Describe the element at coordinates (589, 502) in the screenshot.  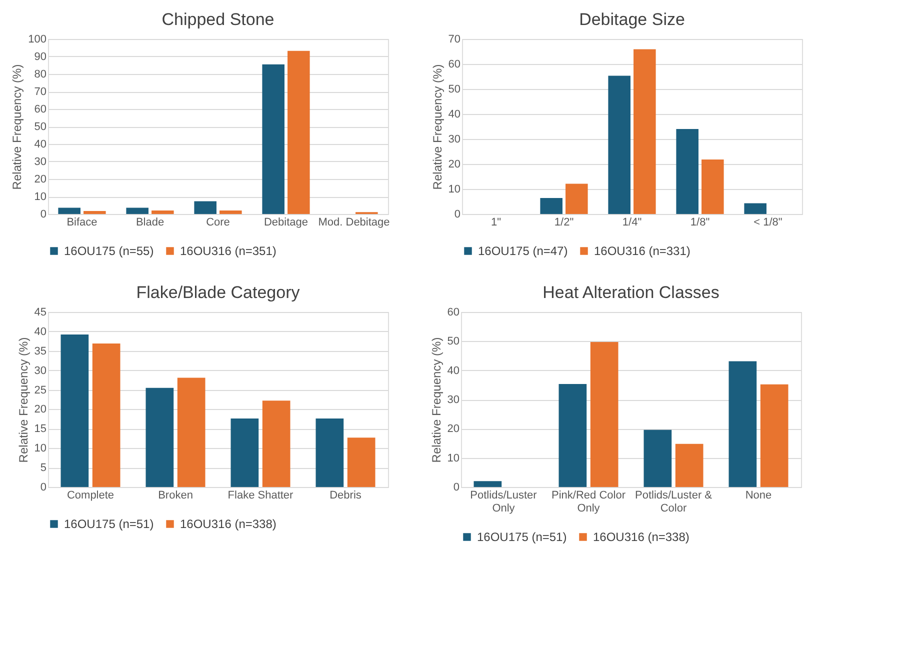
I see `x-tick-label: Pink/Red Color Only` at that location.